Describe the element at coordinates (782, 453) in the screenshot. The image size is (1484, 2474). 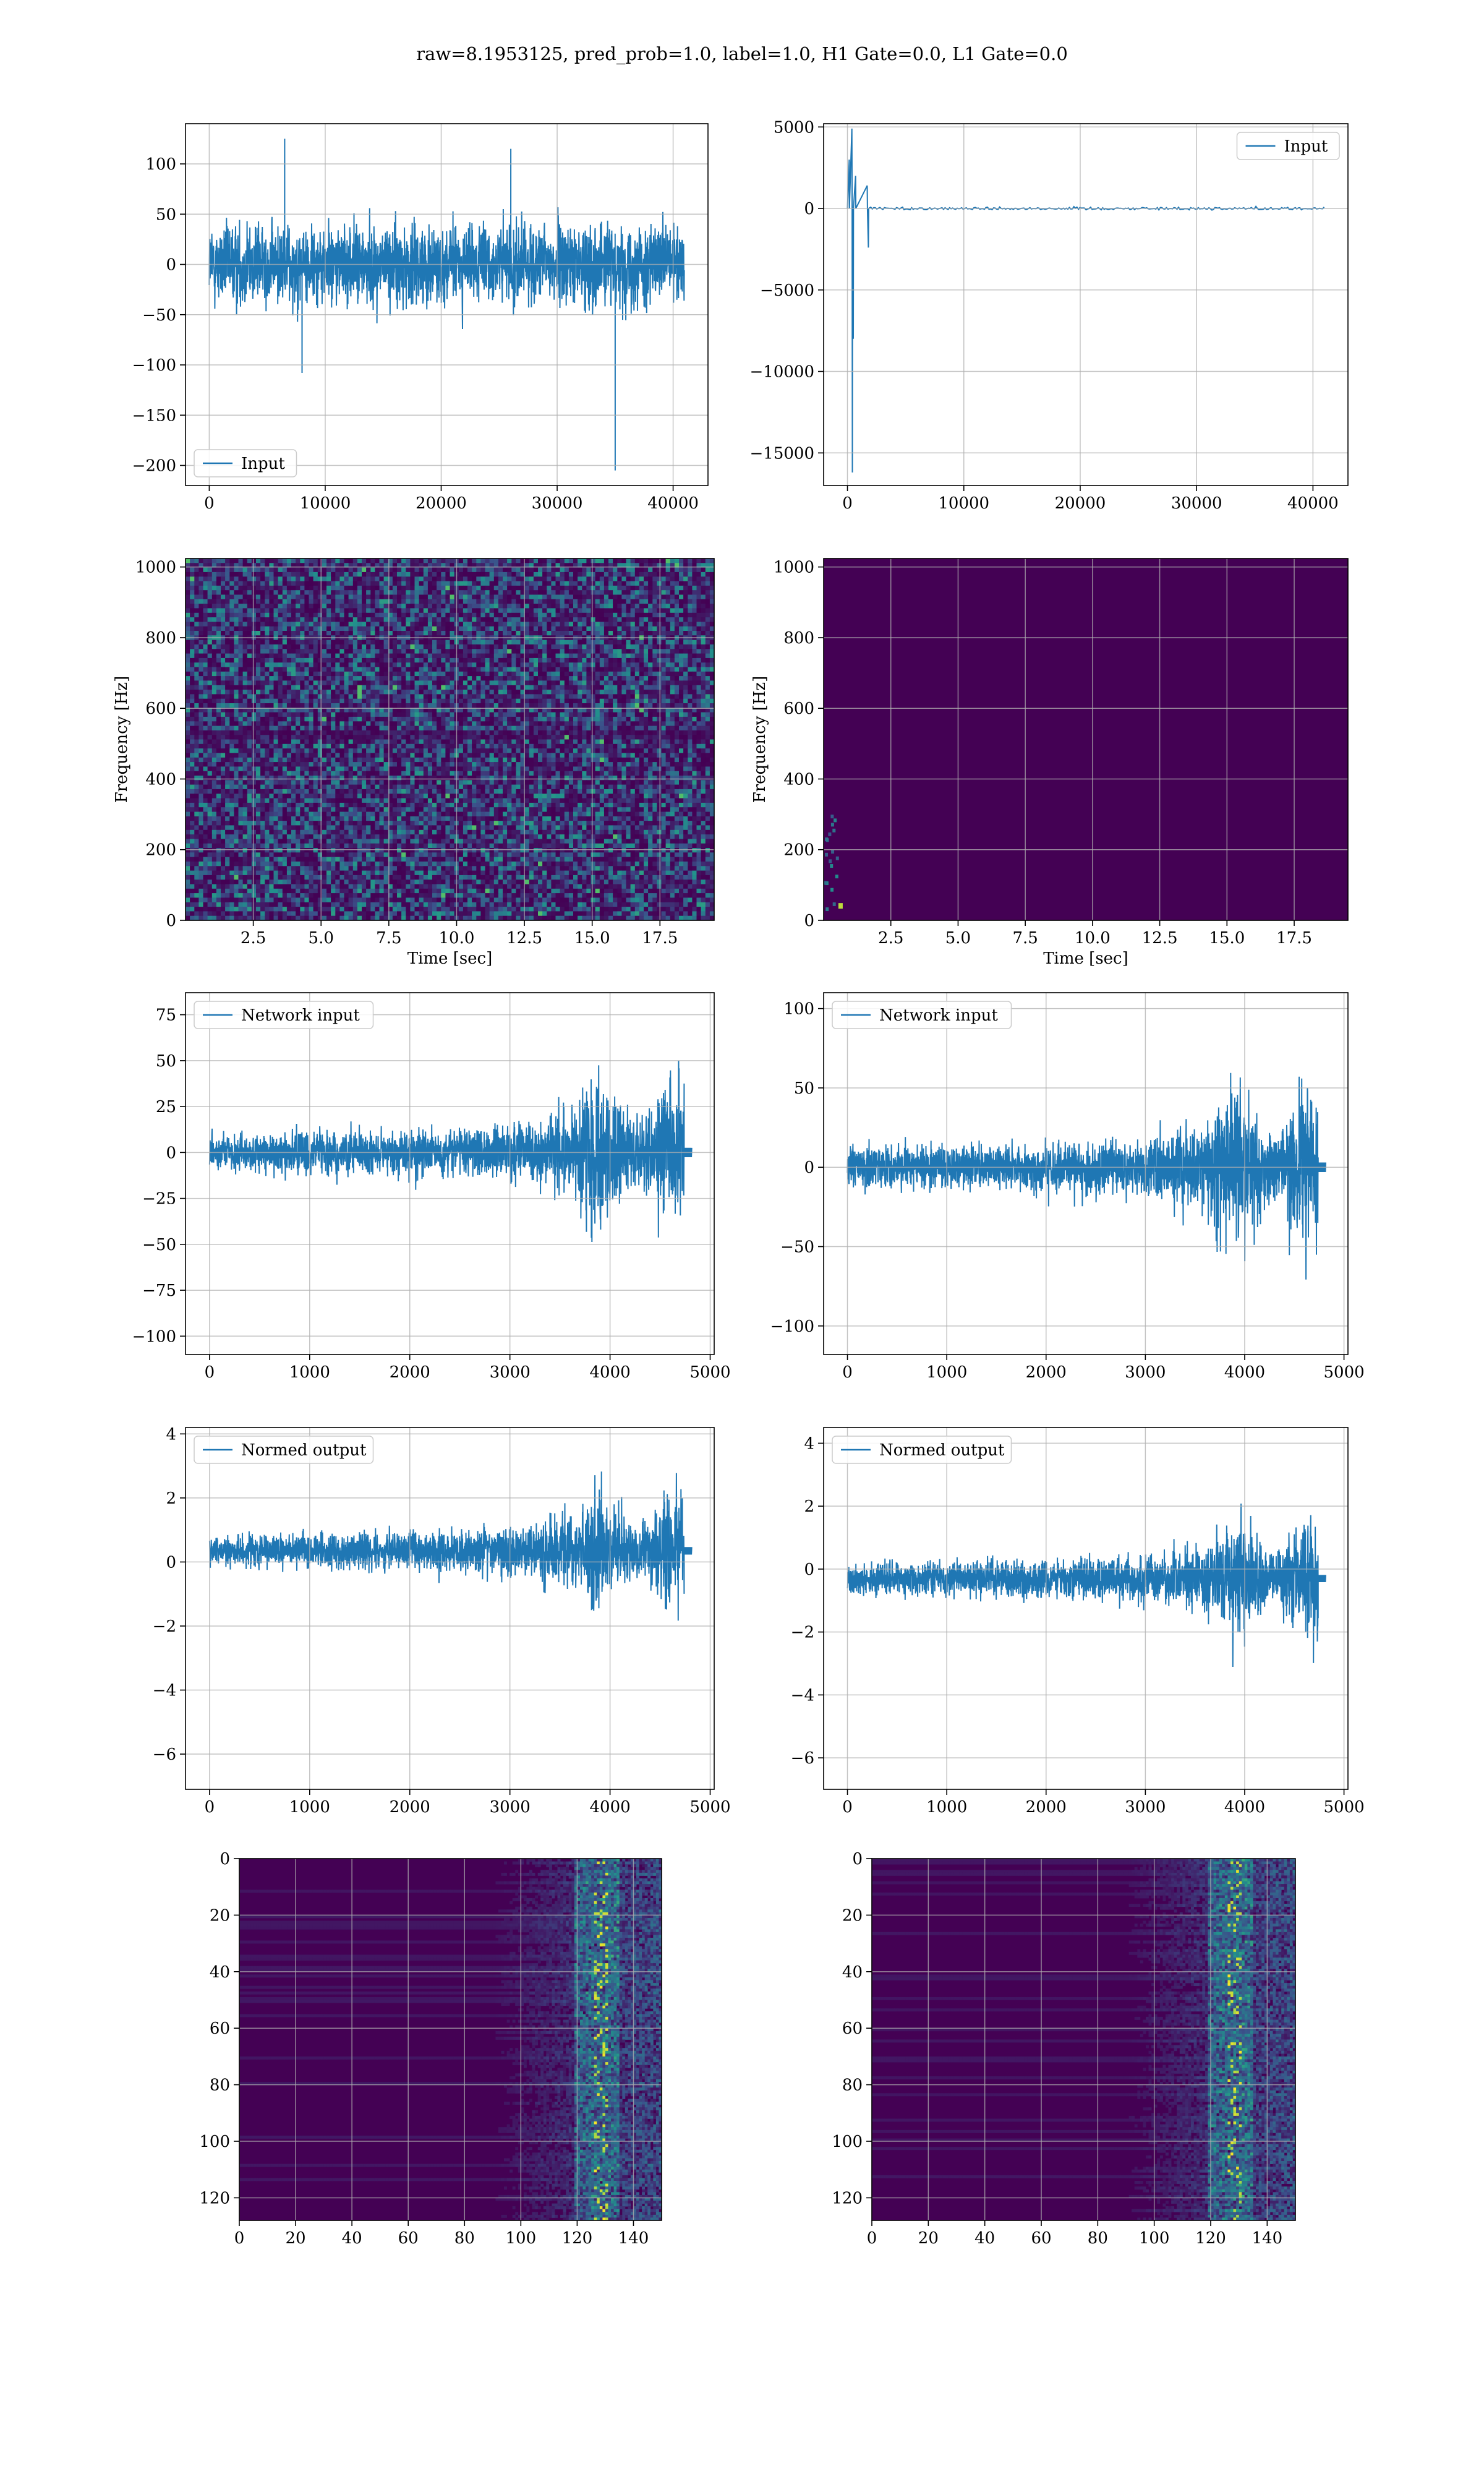
I see `y-tick-label: −15000` at that location.